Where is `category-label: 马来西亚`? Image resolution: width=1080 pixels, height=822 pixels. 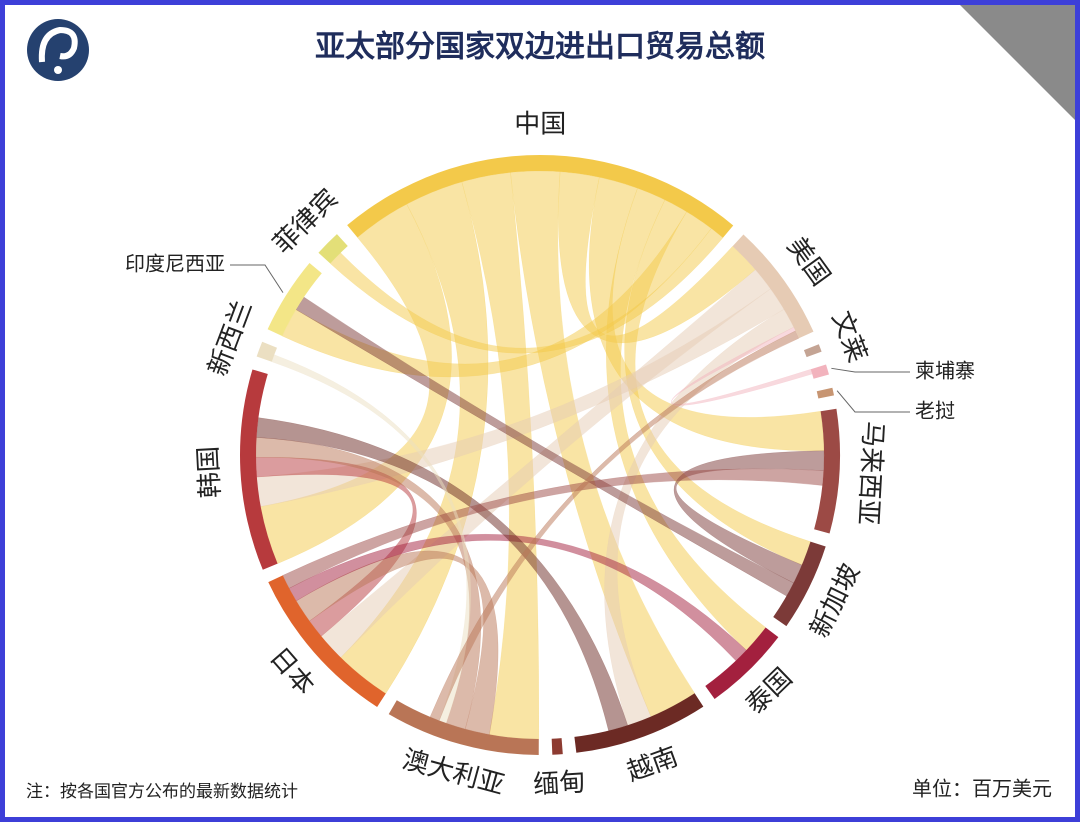 category-label: 马来西亚 is located at coordinates (870, 473).